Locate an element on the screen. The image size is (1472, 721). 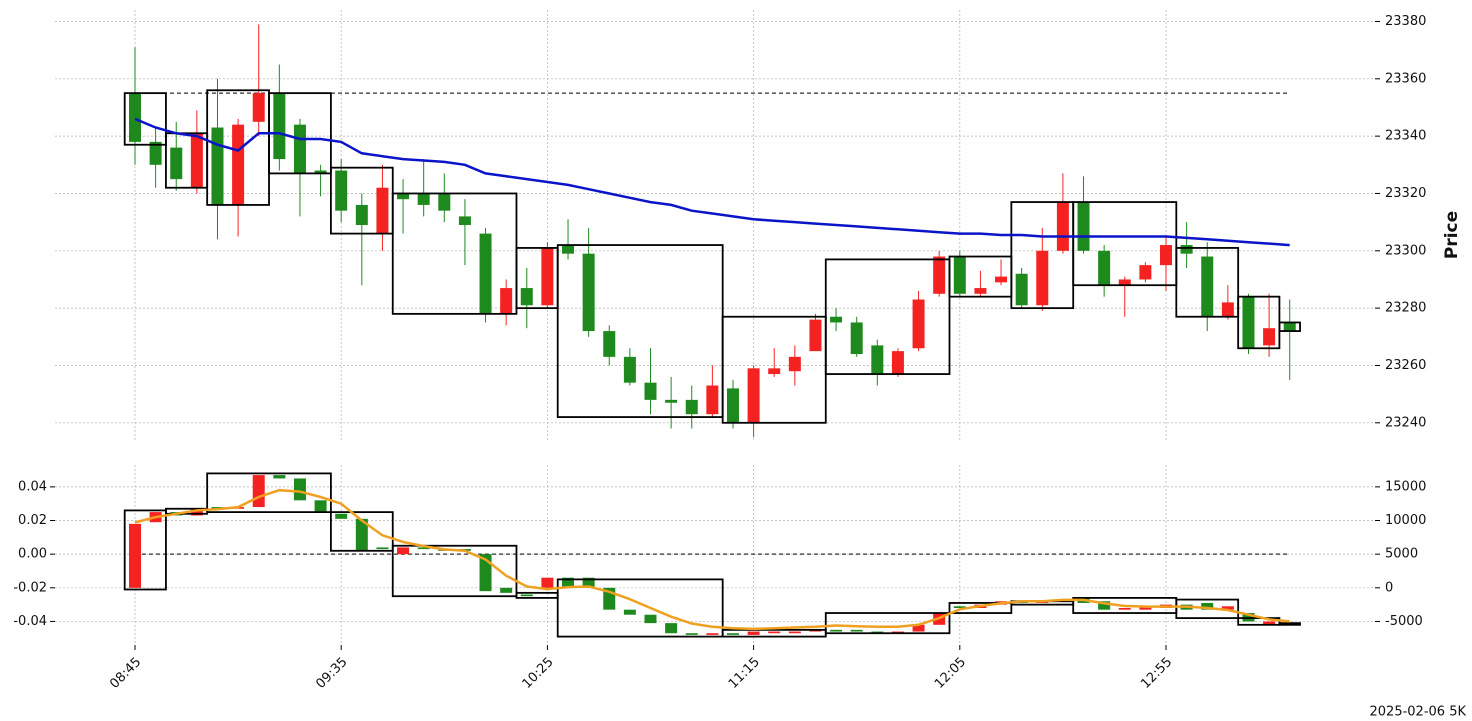
y-tick-label: 23280 is located at coordinates (1405, 308).